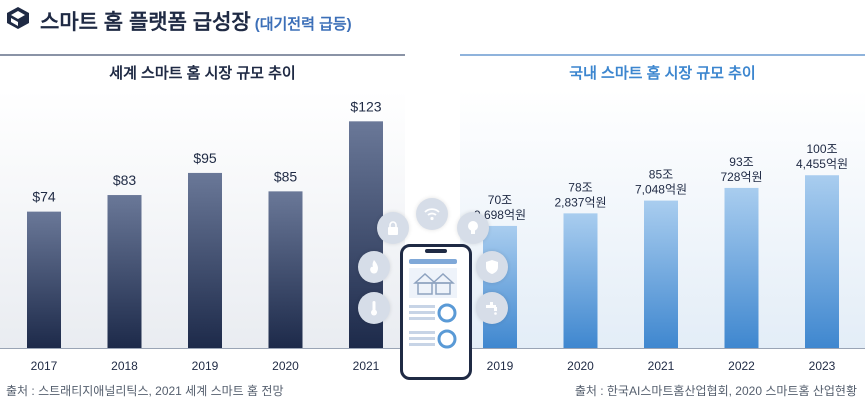  I want to click on page-title-subtitle: (대기전력 급등), so click(303, 24).